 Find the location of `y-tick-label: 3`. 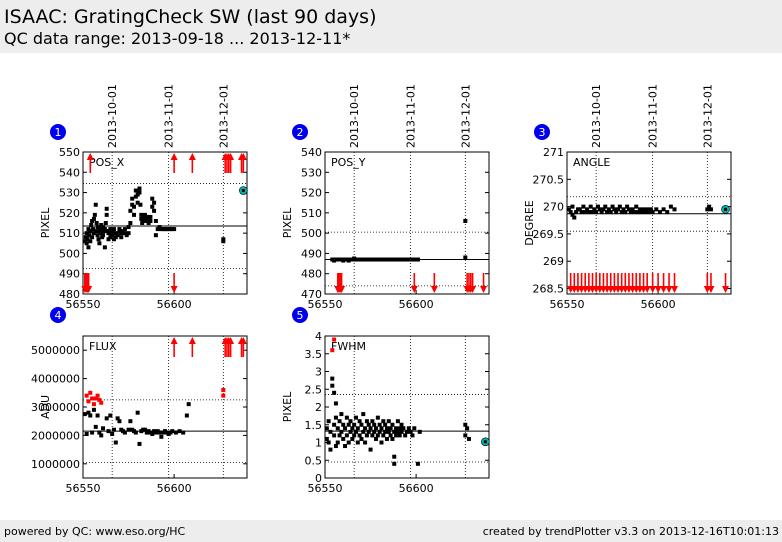

y-tick-label: 3 is located at coordinates (318, 372).